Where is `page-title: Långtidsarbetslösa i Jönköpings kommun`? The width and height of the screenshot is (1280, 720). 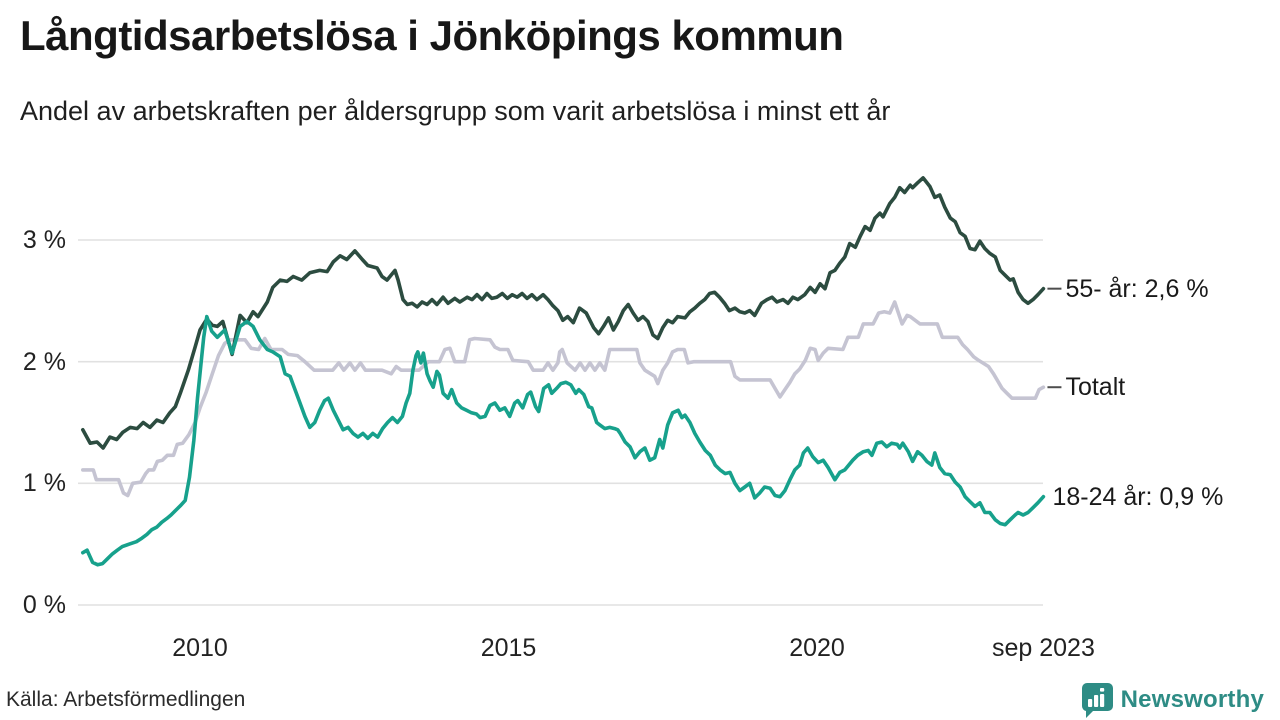
page-title: Långtidsarbetslösa i Jönköpings kommun is located at coordinates (432, 35).